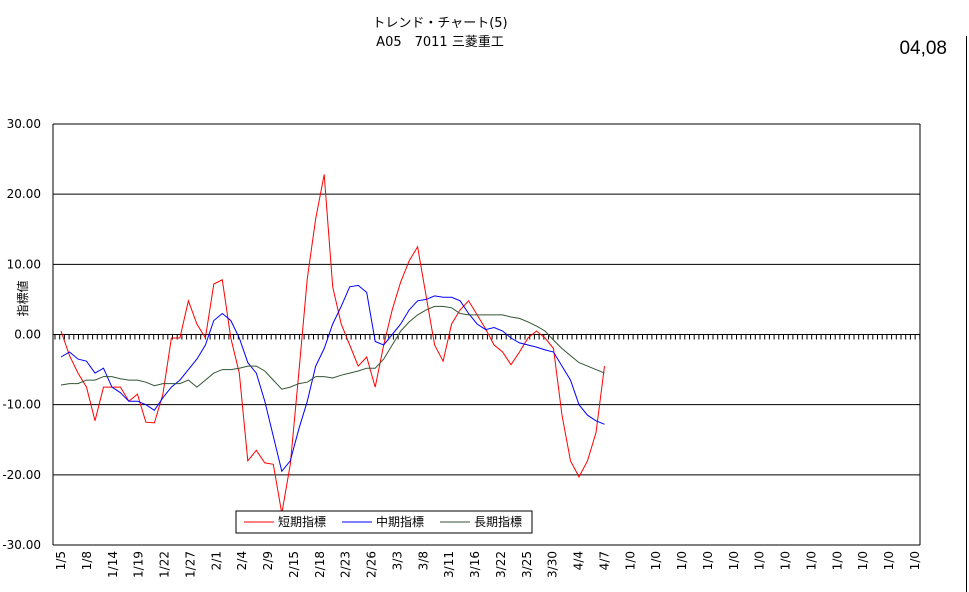  Describe the element at coordinates (24, 194) in the screenshot. I see `y-tick-label: 20.00` at that location.